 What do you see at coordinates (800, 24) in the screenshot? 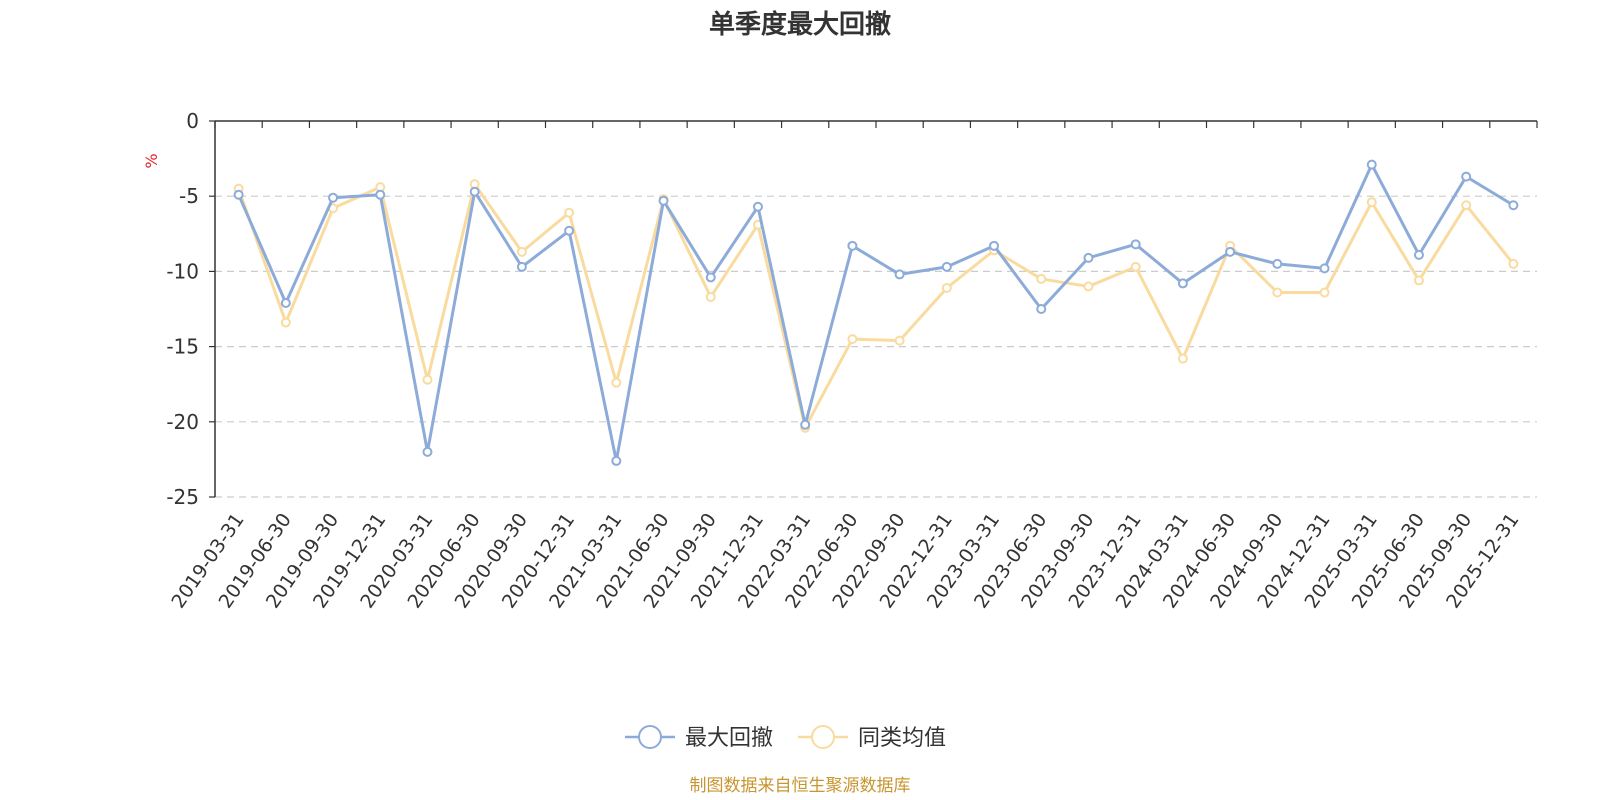
I see `chart-title: 单季度最大回撤` at bounding box center [800, 24].